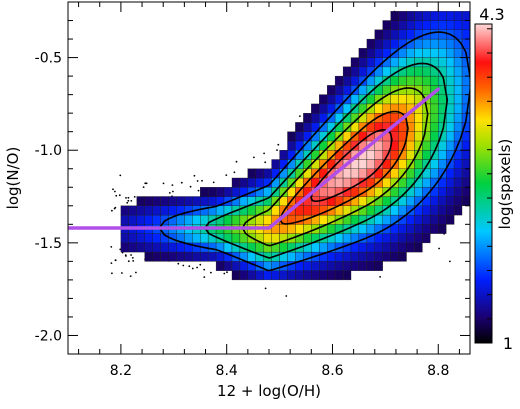 Image resolution: width=520 pixels, height=409 pixels. I want to click on density-contour, so click(351, 165).